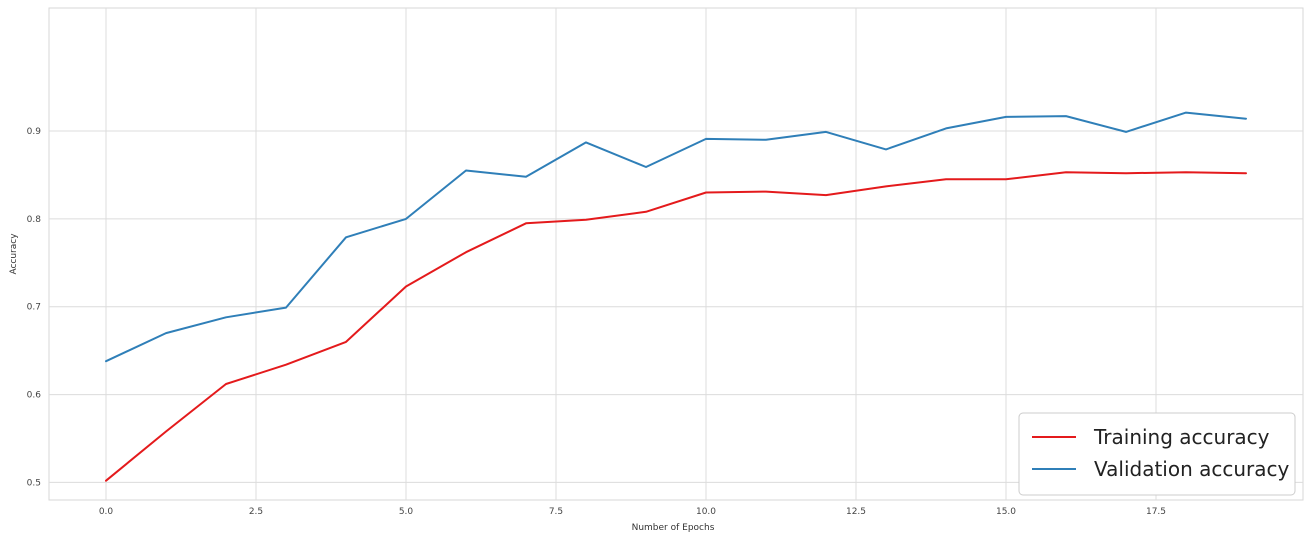 The height and width of the screenshot is (537, 1309). I want to click on x-tick-label: 12.5, so click(856, 512).